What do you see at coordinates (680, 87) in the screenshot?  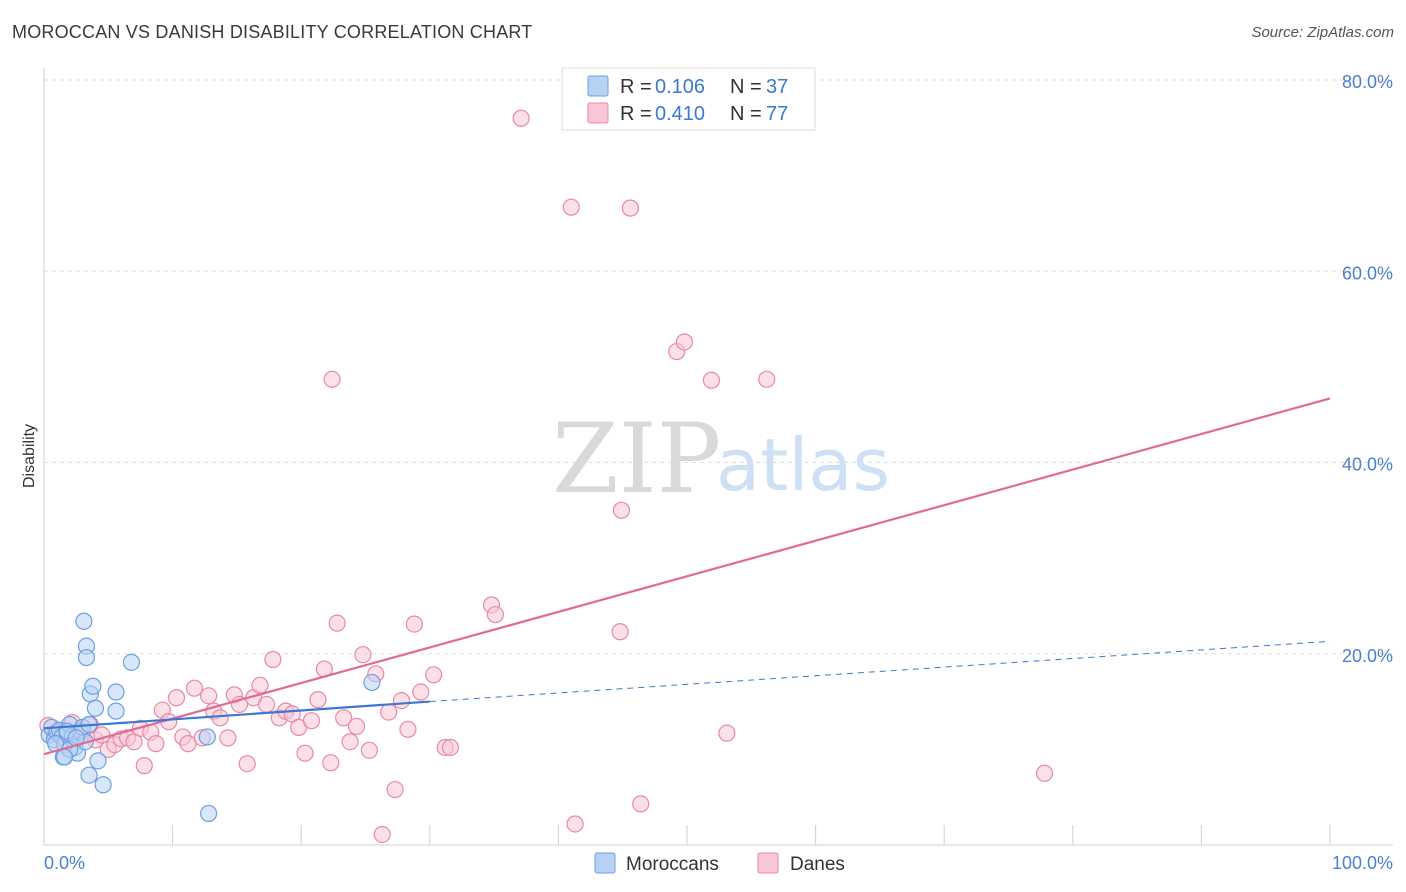 I see `legend-r-value-1: 0.106` at bounding box center [680, 87].